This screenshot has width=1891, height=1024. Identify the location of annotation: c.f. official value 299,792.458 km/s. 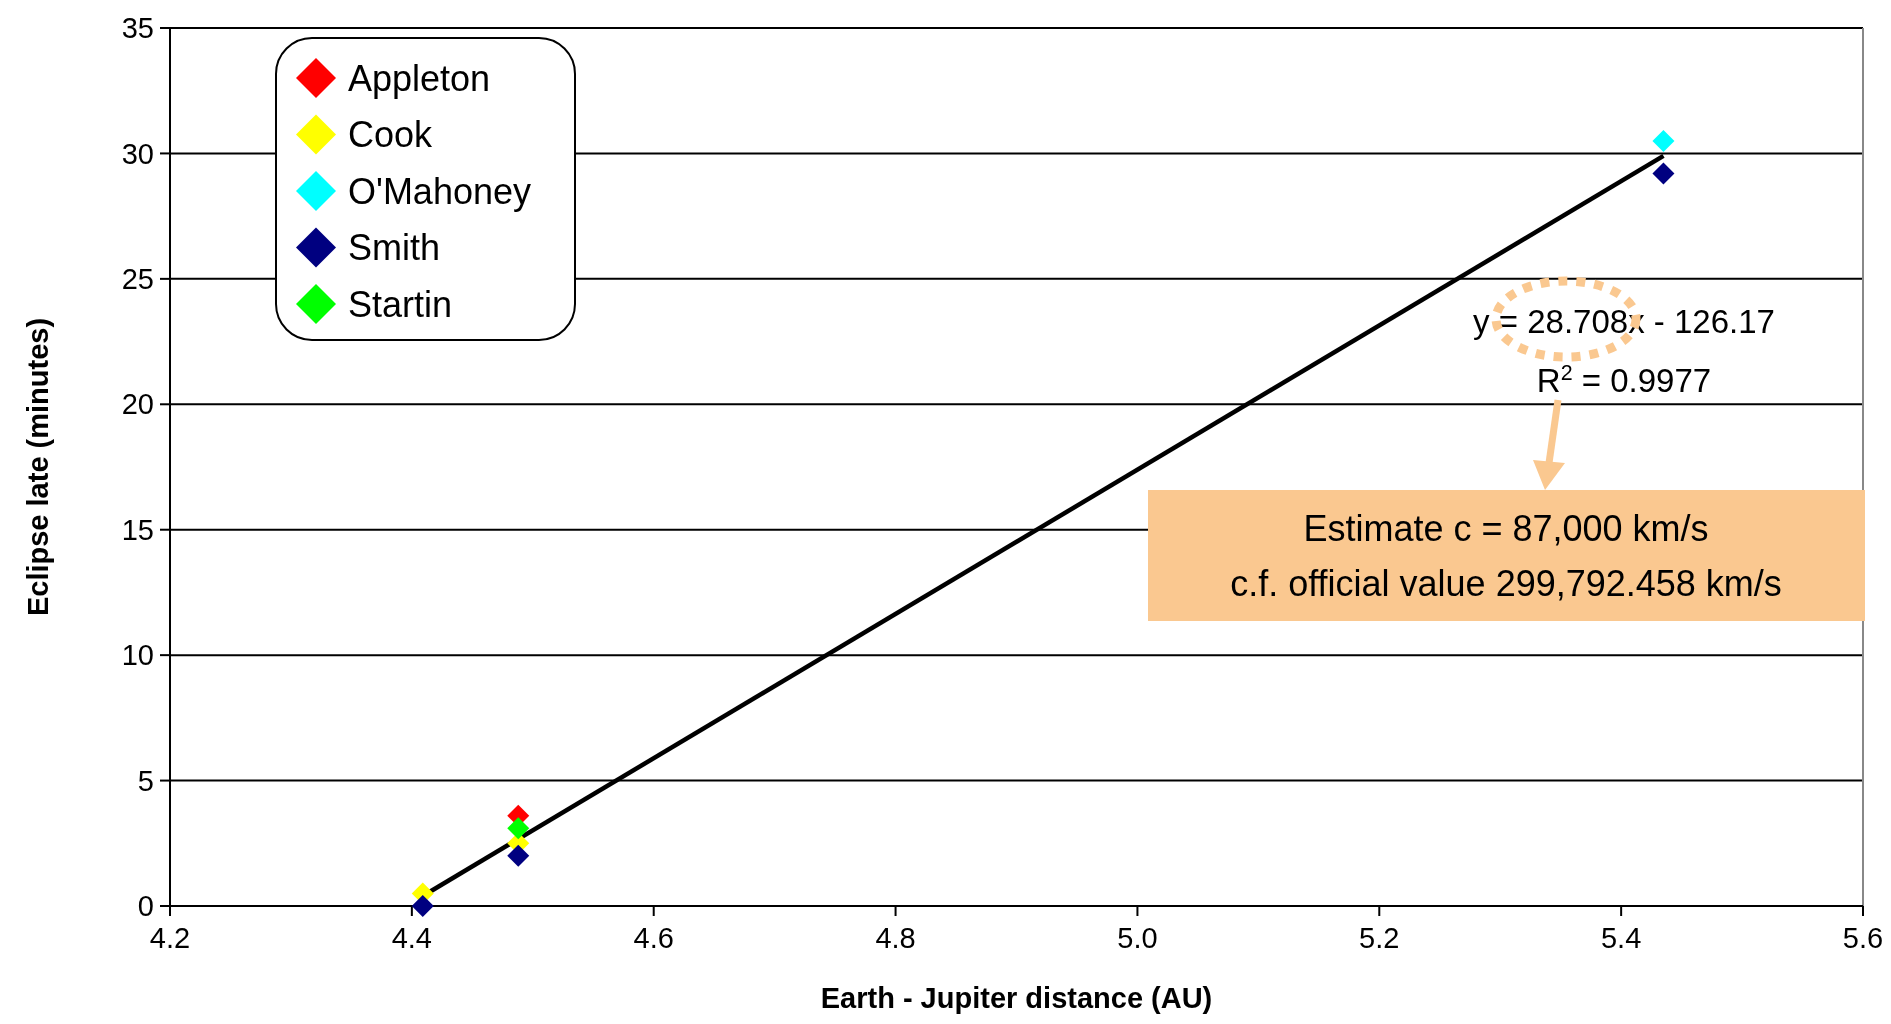
(1506, 583).